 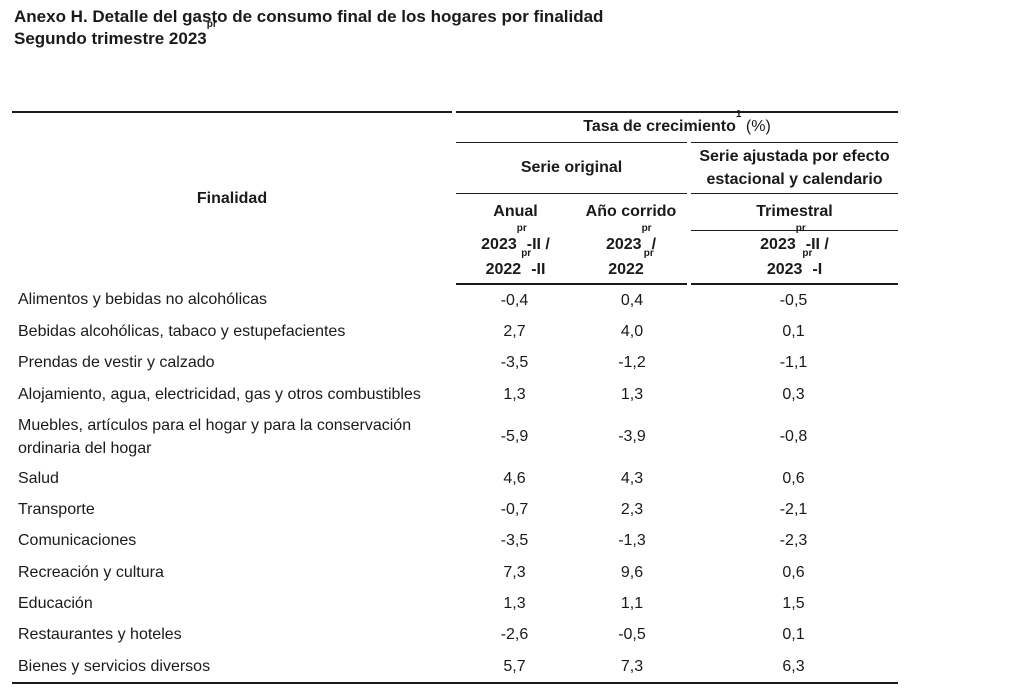 What do you see at coordinates (793, 510) in the screenshot?
I see `row-trimestral: -2,1` at bounding box center [793, 510].